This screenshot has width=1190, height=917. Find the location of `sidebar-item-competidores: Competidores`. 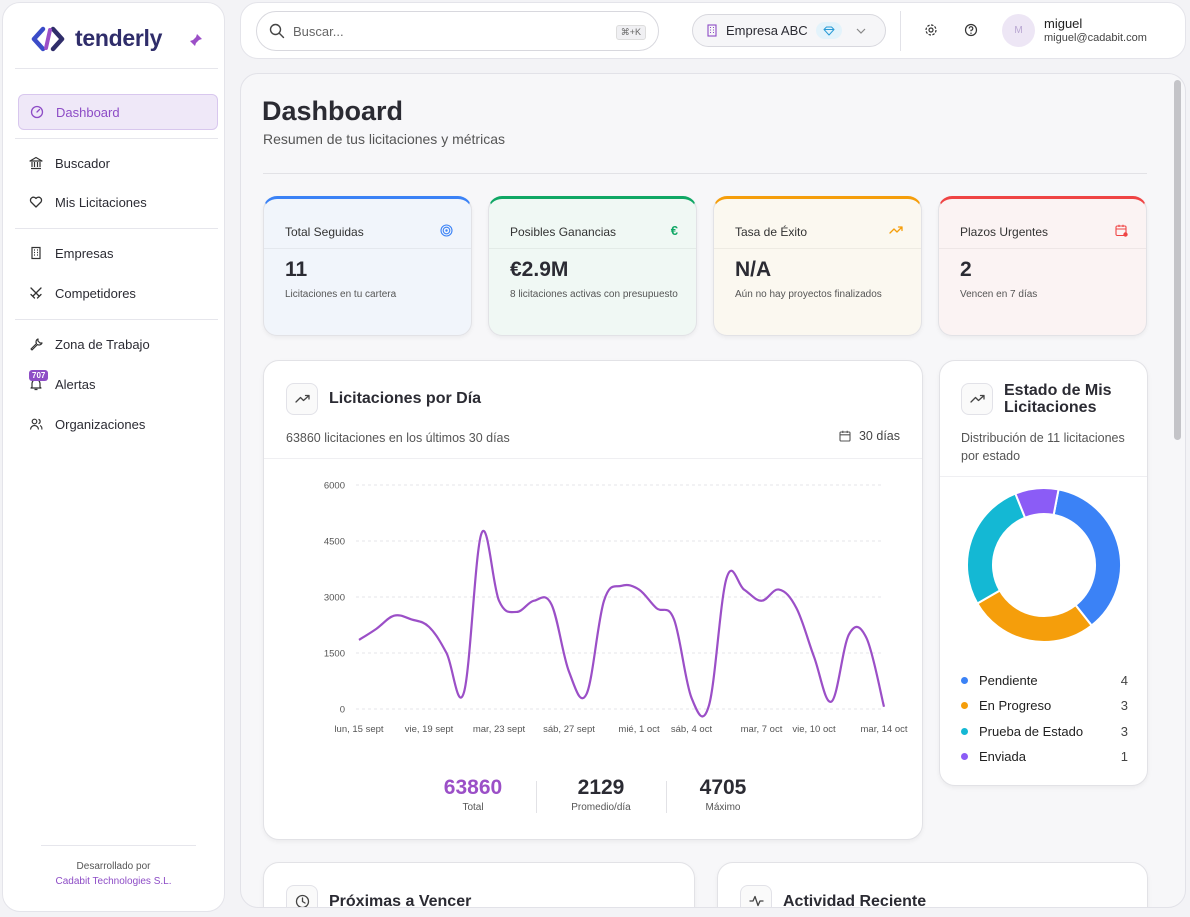

sidebar-item-competidores: Competidores is located at coordinates (118, 293).